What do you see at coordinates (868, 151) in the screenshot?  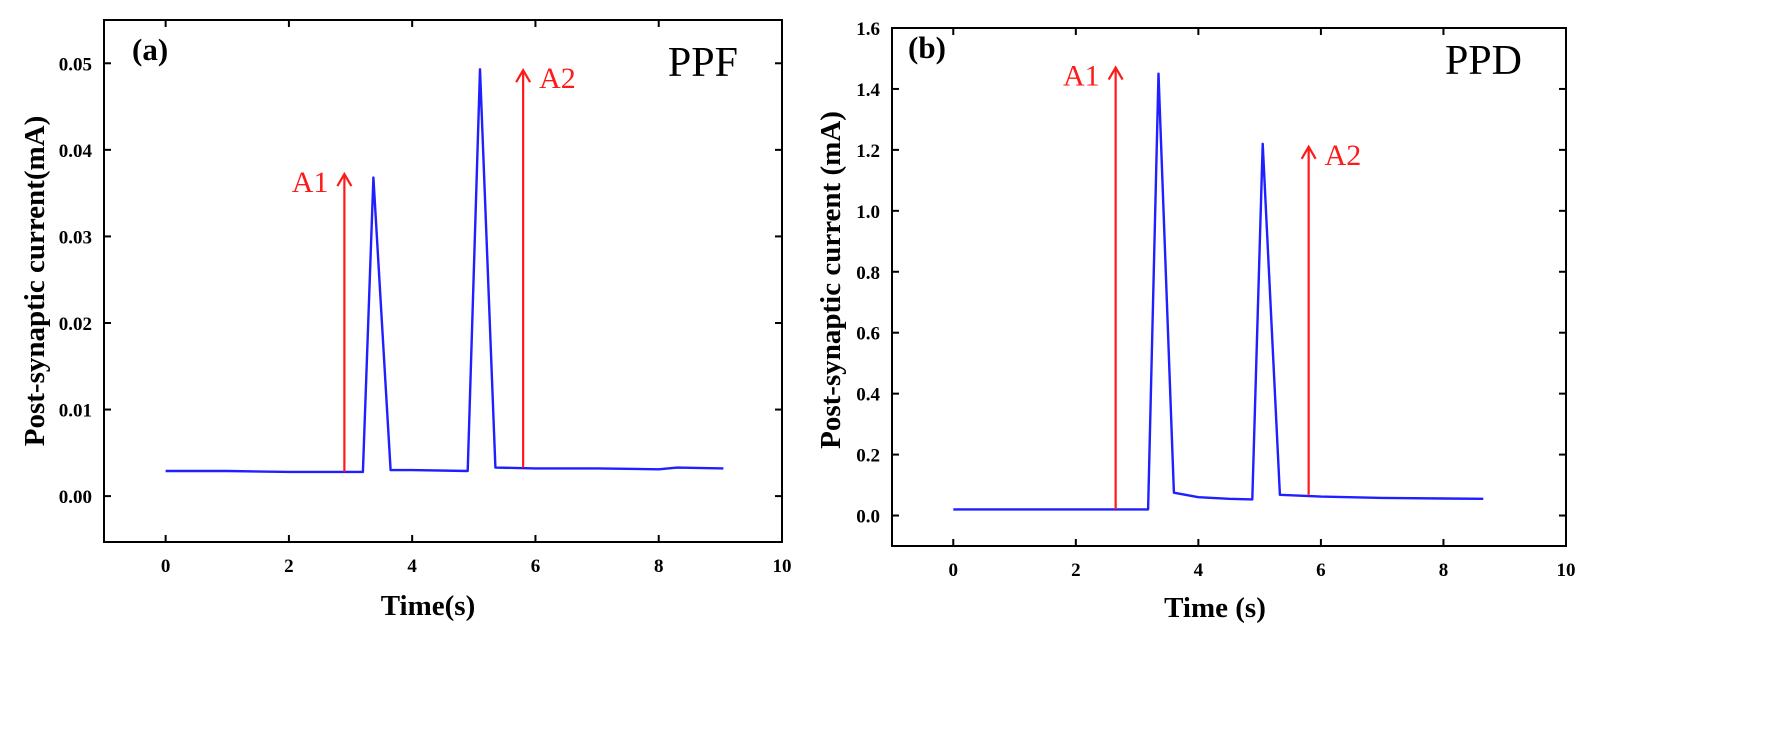 I see `y-tick-label: 1.2` at bounding box center [868, 151].